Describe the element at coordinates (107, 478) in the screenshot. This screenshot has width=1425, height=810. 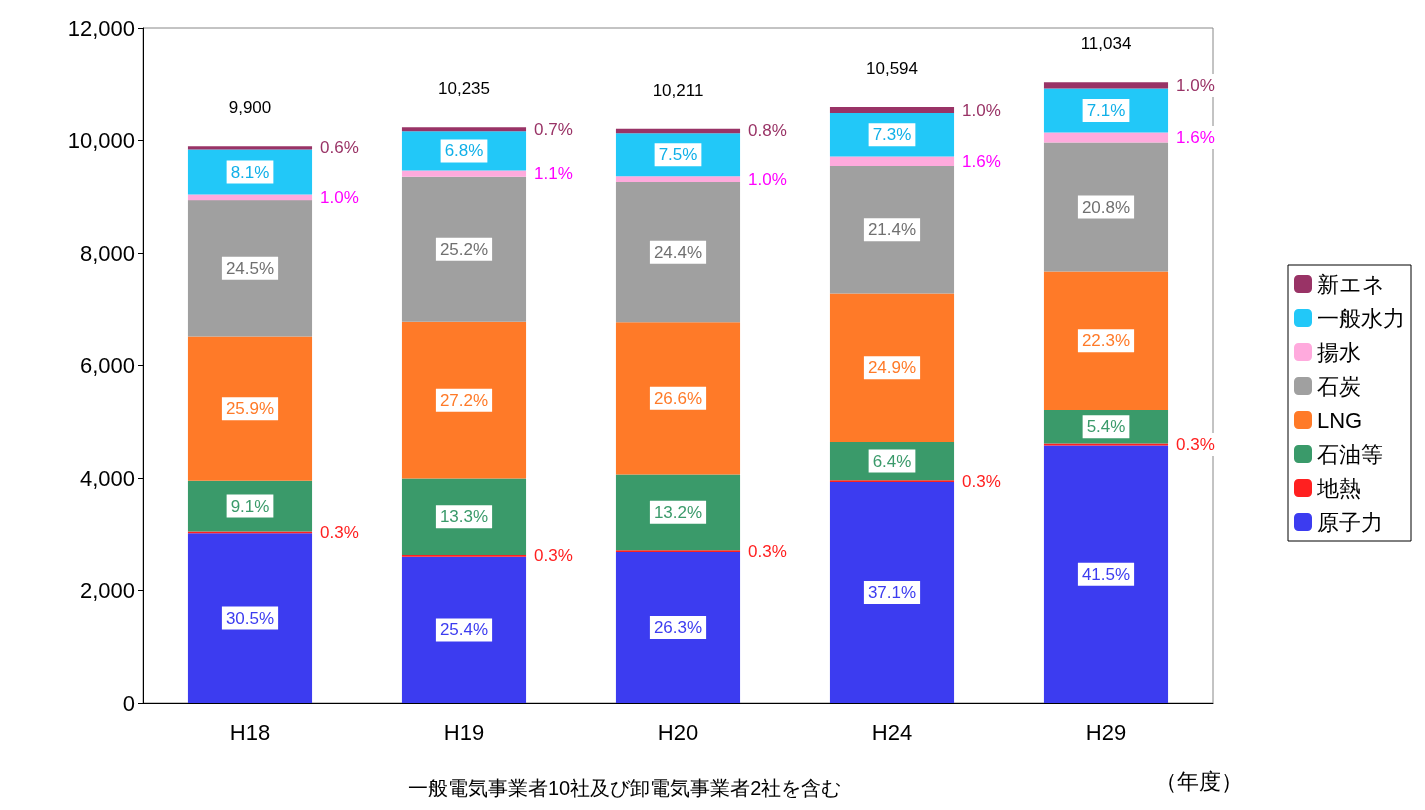
I see `y-tick-label: 4,000` at that location.